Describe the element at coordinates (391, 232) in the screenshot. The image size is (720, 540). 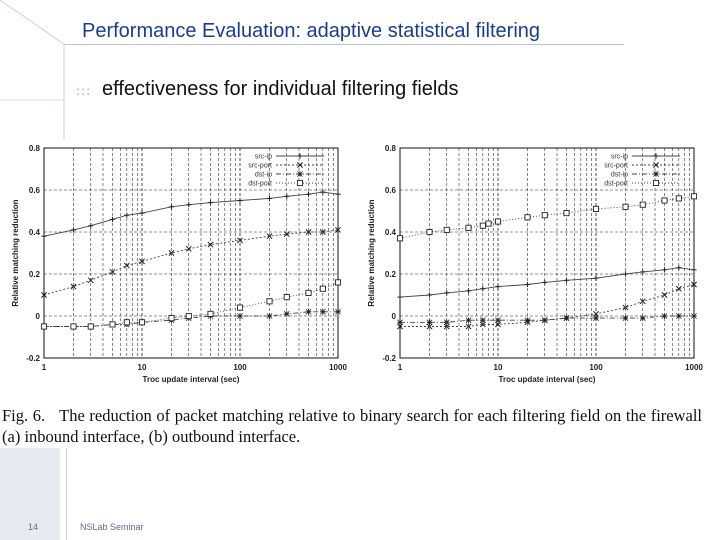
I see `y-tick-label: 0.4` at that location.